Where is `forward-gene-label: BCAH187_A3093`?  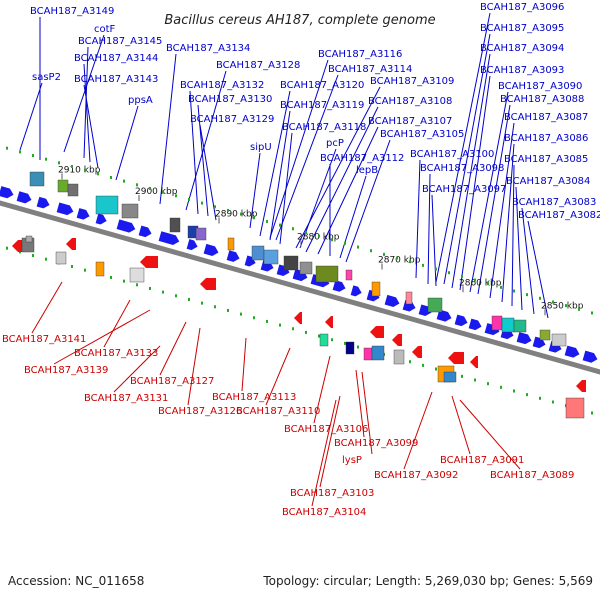 forward-gene-label: BCAH187_A3093 is located at coordinates (522, 70).